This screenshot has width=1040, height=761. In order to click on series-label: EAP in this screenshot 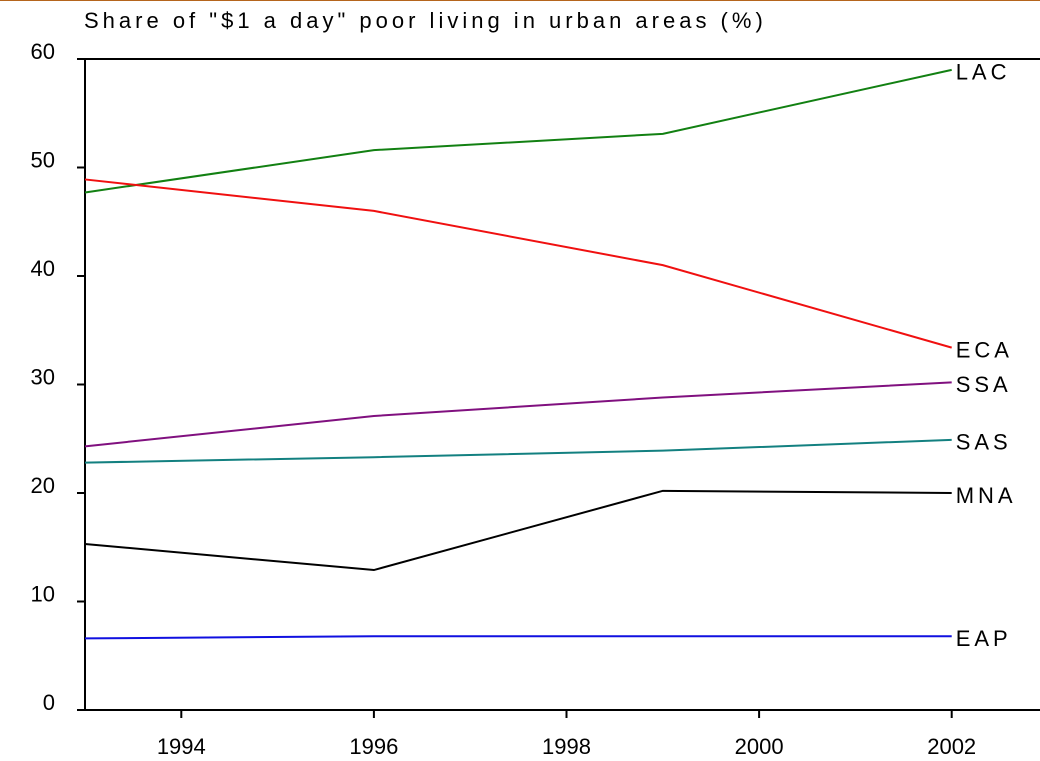, I will do `click(984, 638)`.